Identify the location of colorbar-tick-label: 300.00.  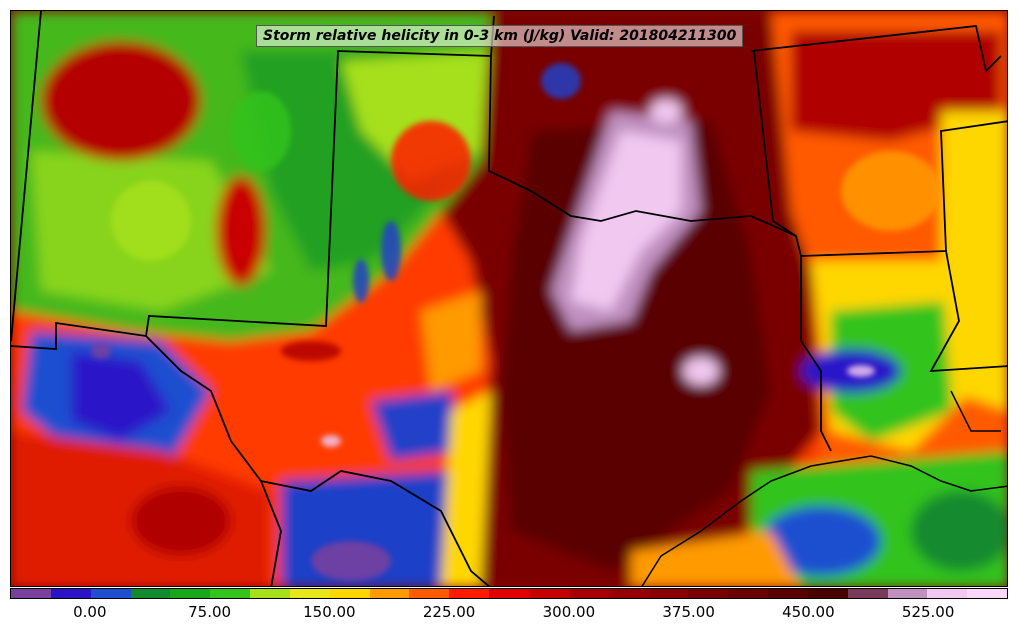
(569, 612).